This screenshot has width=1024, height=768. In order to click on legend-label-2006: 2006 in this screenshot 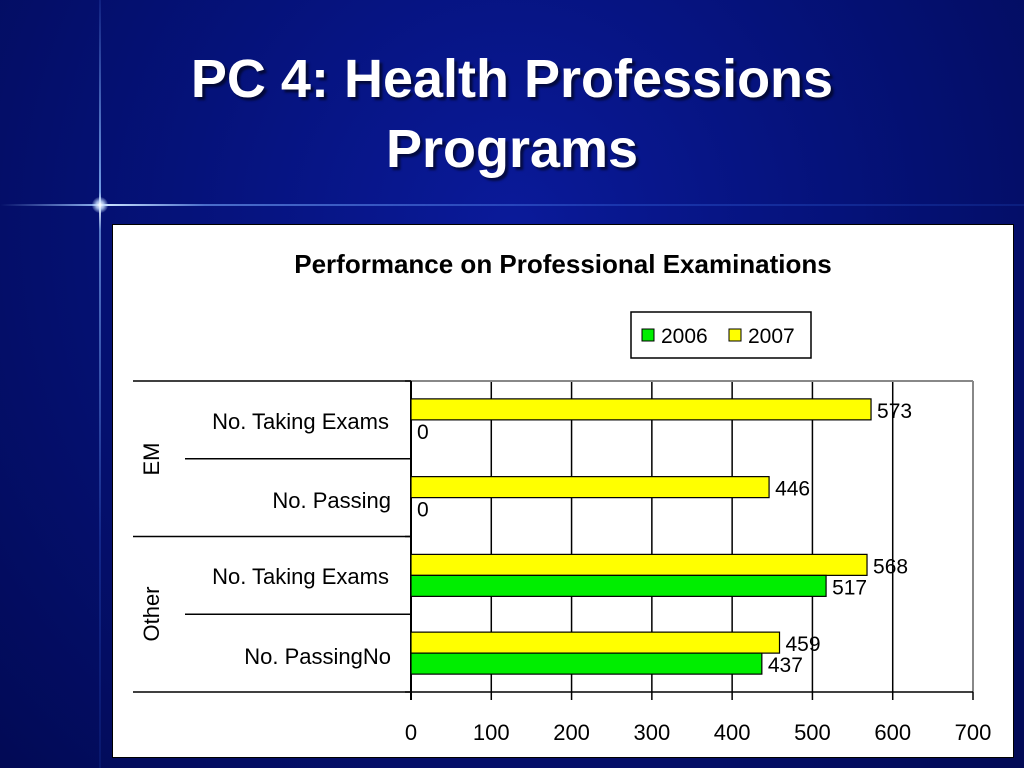, I will do `click(684, 336)`.